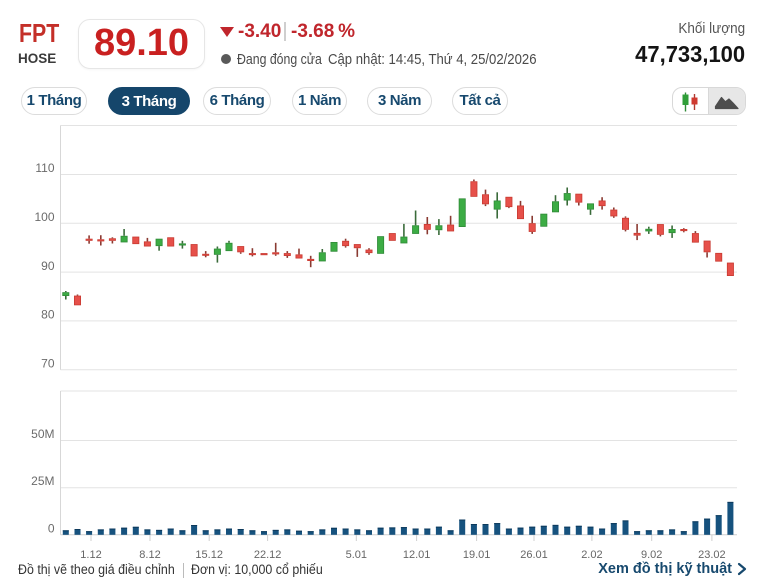 This screenshot has height=582, width=767. Describe the element at coordinates (356, 555) in the screenshot. I see `svg-text: 5.01` at that location.